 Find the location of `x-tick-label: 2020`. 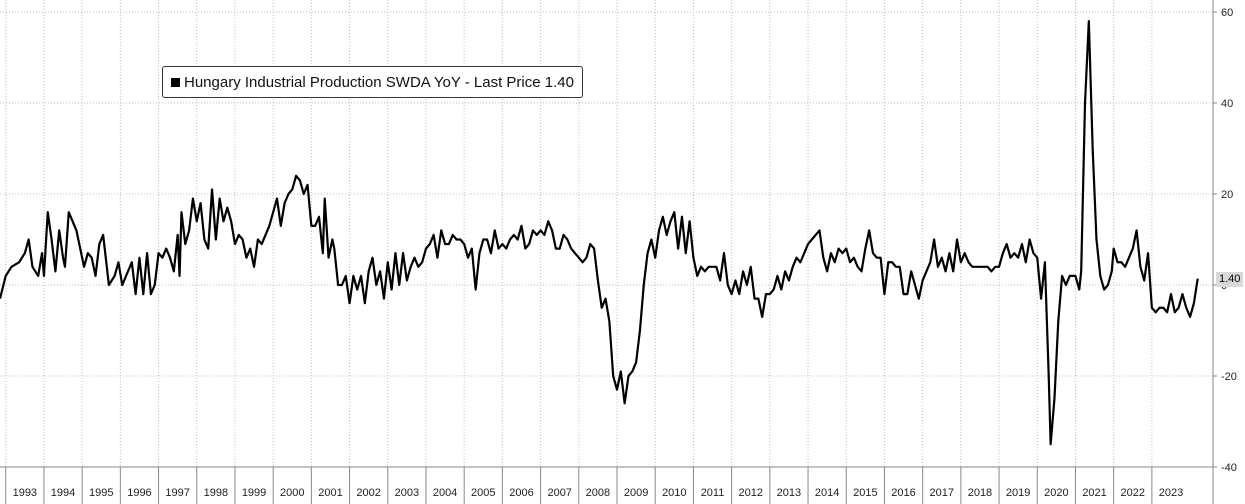

x-tick-label: 2020 is located at coordinates (1056, 493).